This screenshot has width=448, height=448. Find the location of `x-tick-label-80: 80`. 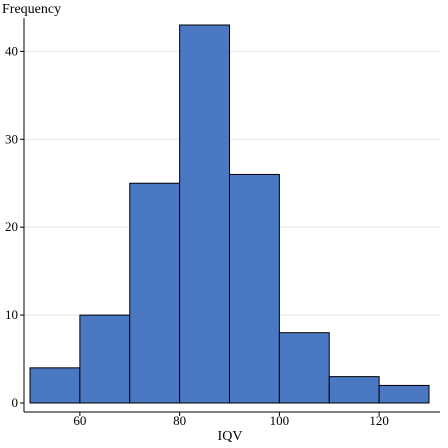

x-tick-label-80: 80 is located at coordinates (179, 420).